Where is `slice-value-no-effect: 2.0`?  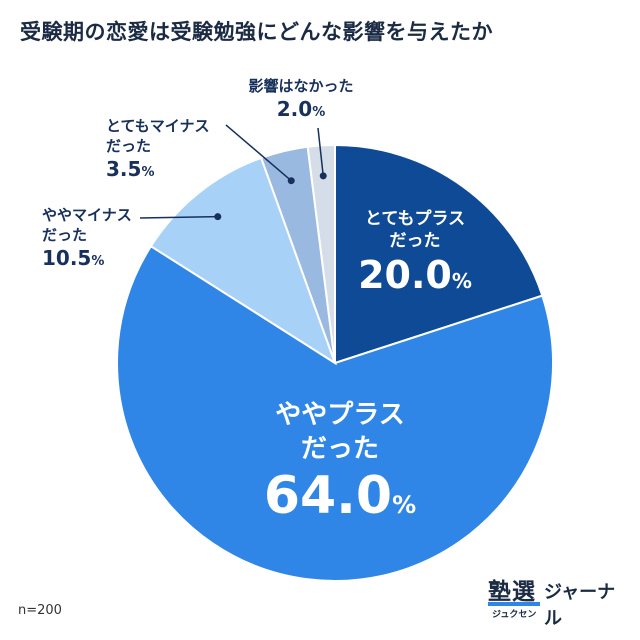 slice-value-no-effect: 2.0 is located at coordinates (294, 109).